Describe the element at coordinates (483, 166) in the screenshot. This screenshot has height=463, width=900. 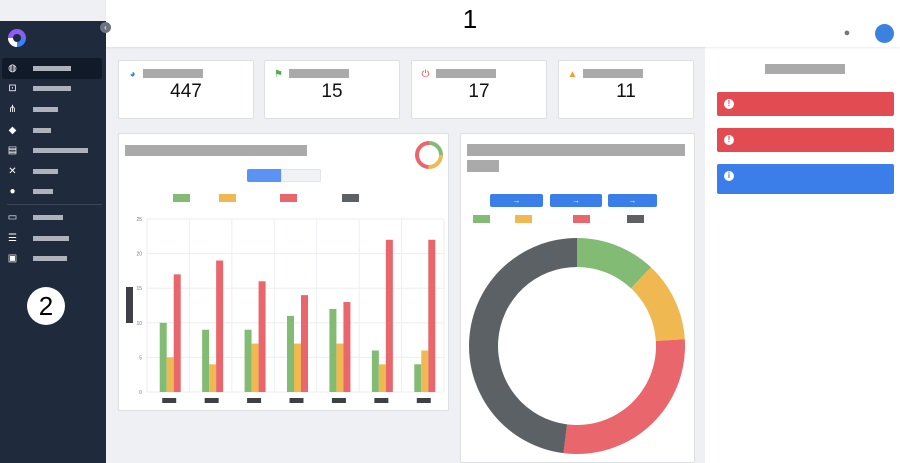
I see `panel-subtitle-placeholder` at that location.